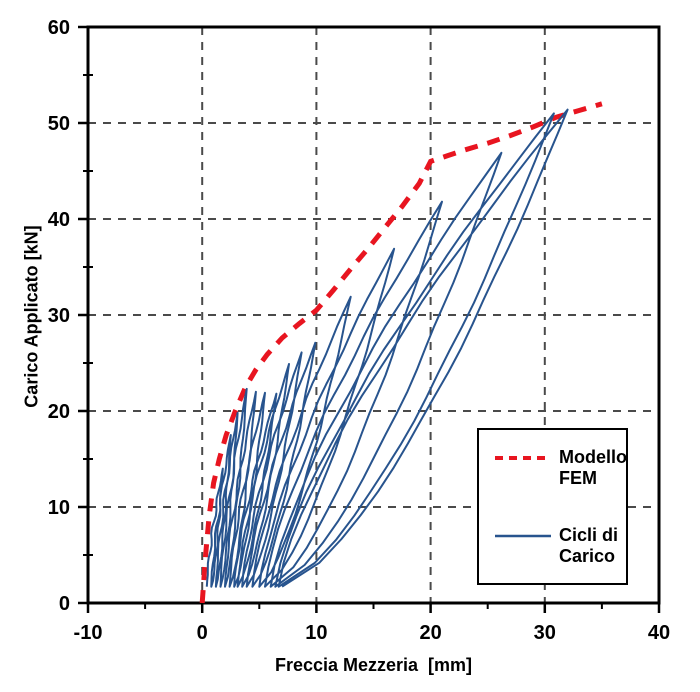  I want to click on x-tick-label: 30, so click(545, 633).